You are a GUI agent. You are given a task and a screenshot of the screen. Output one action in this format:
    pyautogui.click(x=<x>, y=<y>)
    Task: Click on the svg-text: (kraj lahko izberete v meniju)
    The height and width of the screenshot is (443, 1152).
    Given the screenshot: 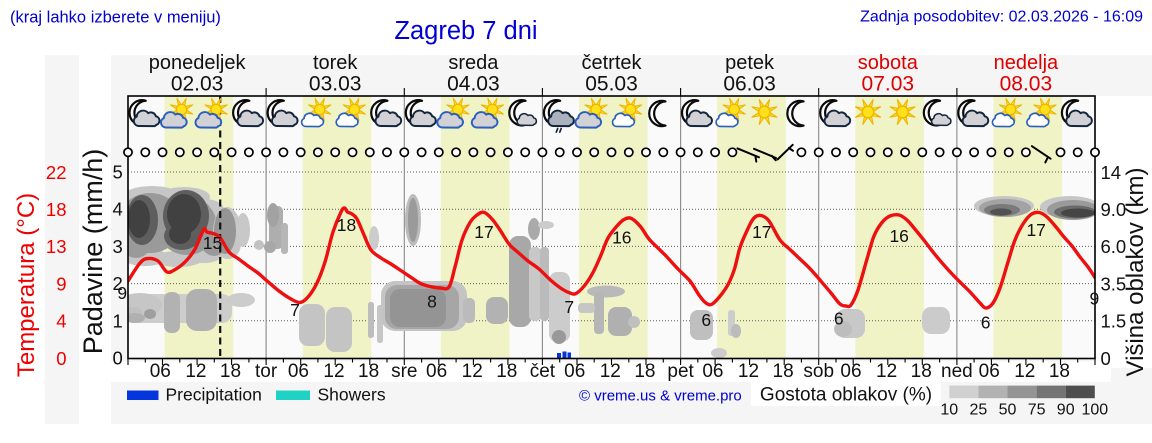 What is the action you would take?
    pyautogui.click(x=115, y=18)
    